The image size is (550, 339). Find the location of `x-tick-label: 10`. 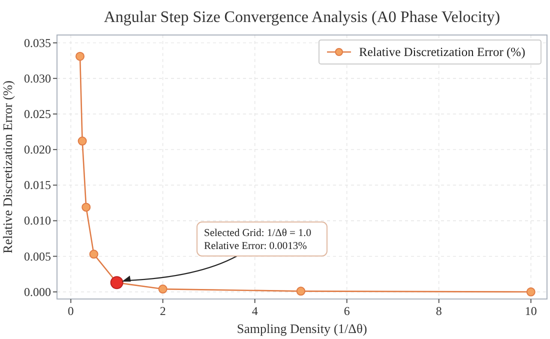

x-tick-label: 10 is located at coordinates (530, 311).